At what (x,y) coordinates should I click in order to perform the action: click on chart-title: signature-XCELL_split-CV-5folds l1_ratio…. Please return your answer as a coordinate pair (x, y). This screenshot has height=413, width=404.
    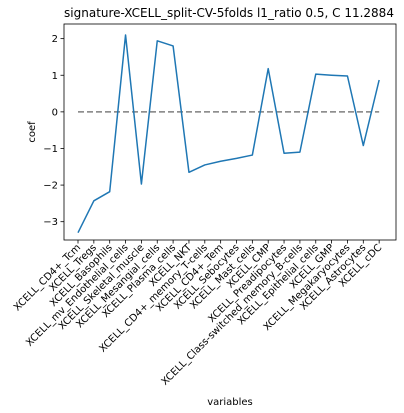
    Looking at the image, I should click on (229, 13).